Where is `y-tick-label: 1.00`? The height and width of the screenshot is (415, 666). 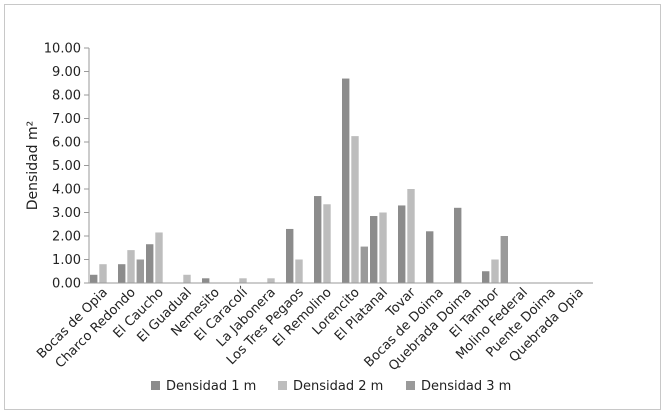 y-tick-label: 1.00 is located at coordinates (66, 260).